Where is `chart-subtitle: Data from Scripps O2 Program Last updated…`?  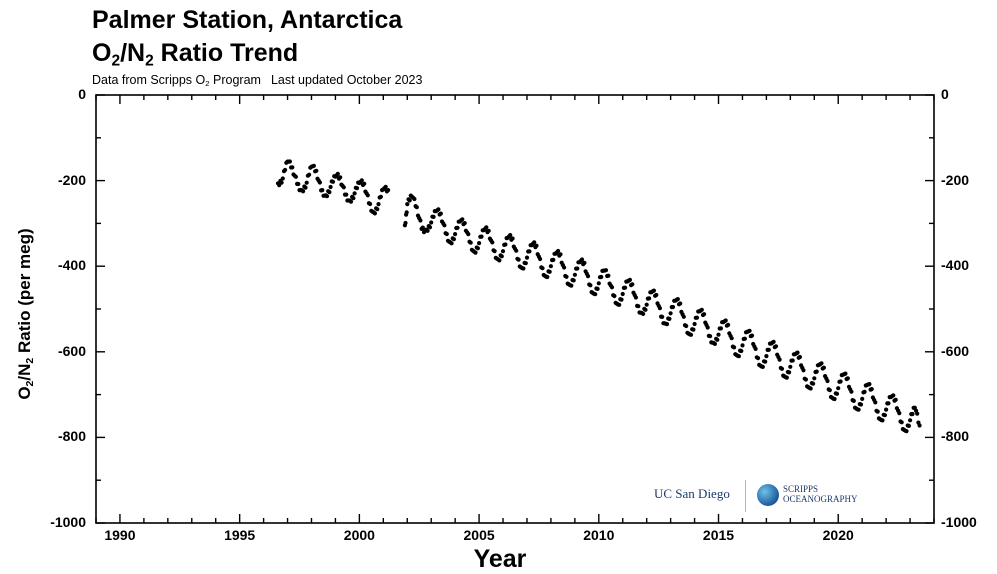
chart-subtitle: Data from Scripps O2 Program Last updated… is located at coordinates (257, 81).